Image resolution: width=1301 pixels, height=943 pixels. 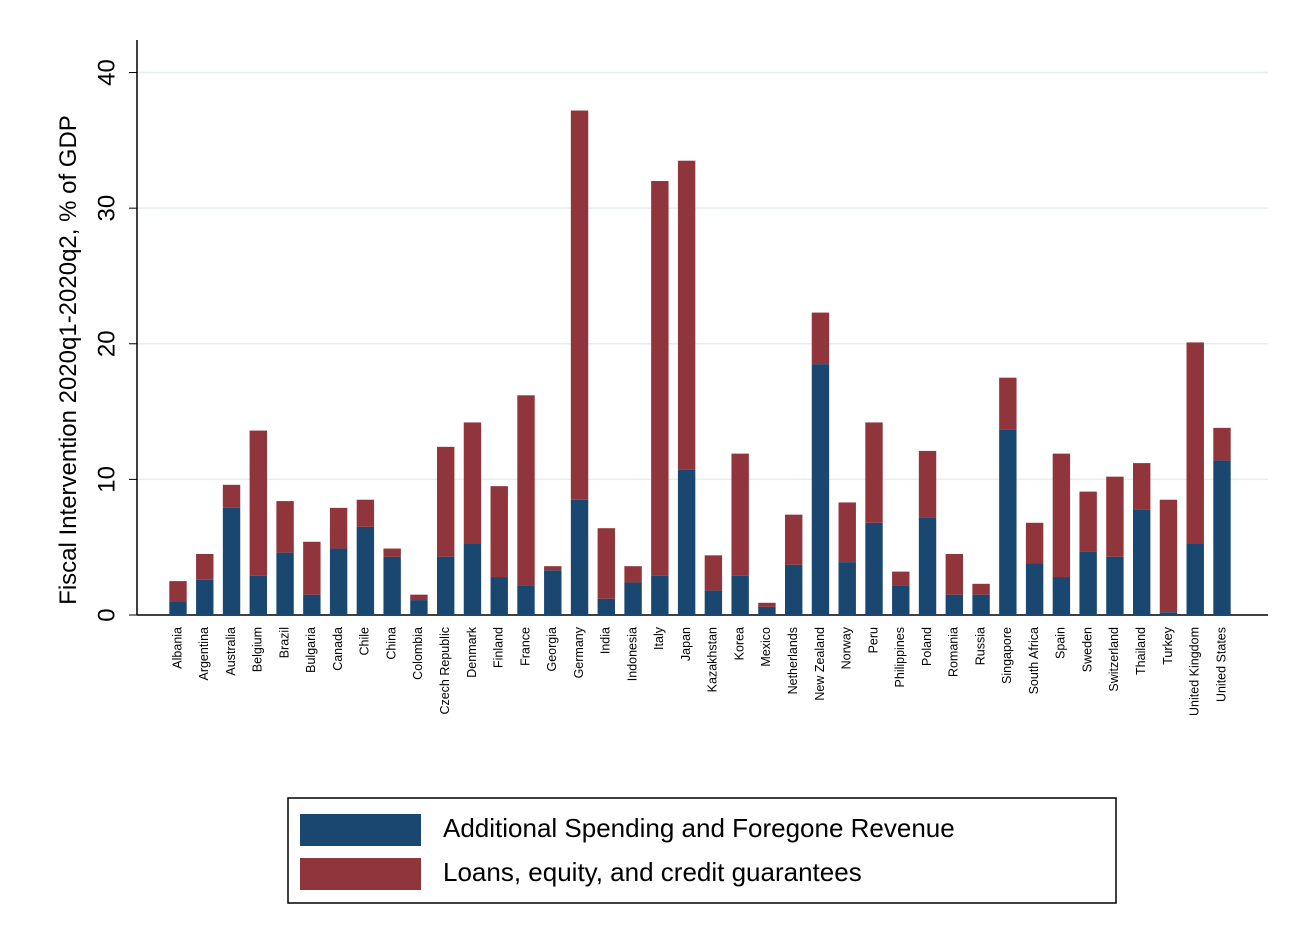 What do you see at coordinates (1114, 659) in the screenshot?
I see `x-tick-label: Switzerland` at bounding box center [1114, 659].